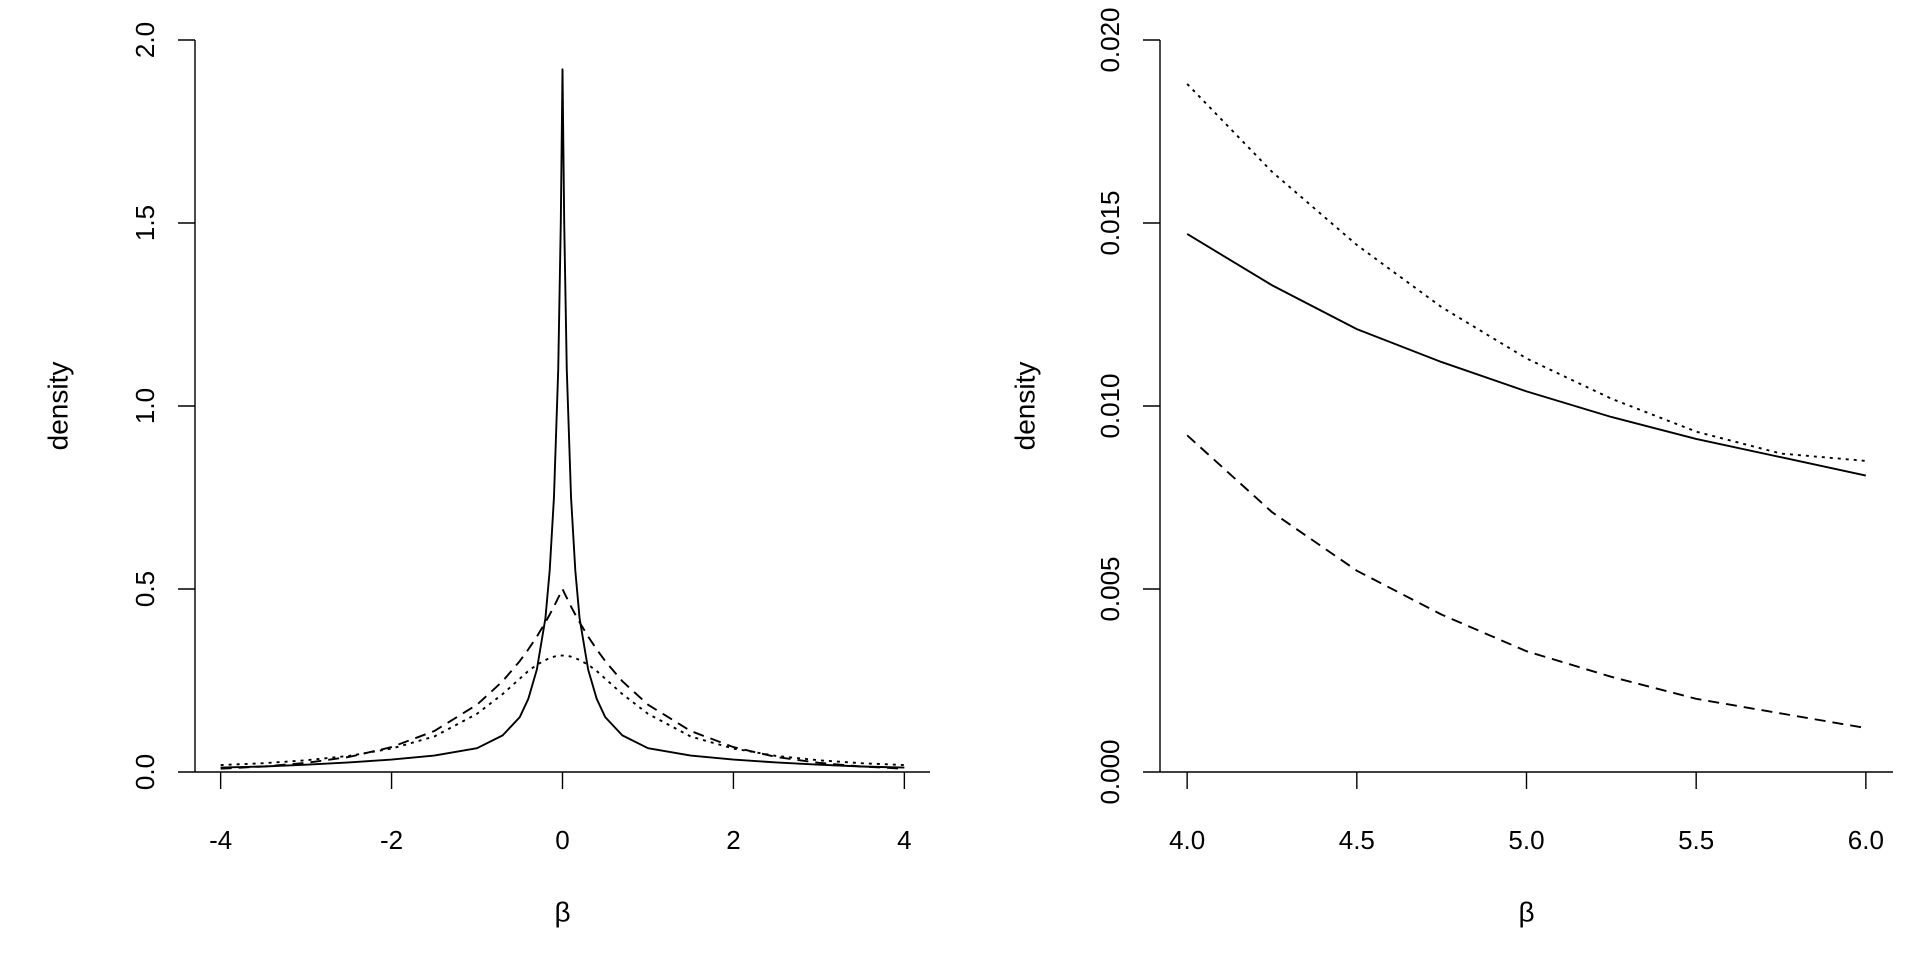 The height and width of the screenshot is (960, 1920). Describe the element at coordinates (1357, 840) in the screenshot. I see `x-tick-label: 4.5` at that location.